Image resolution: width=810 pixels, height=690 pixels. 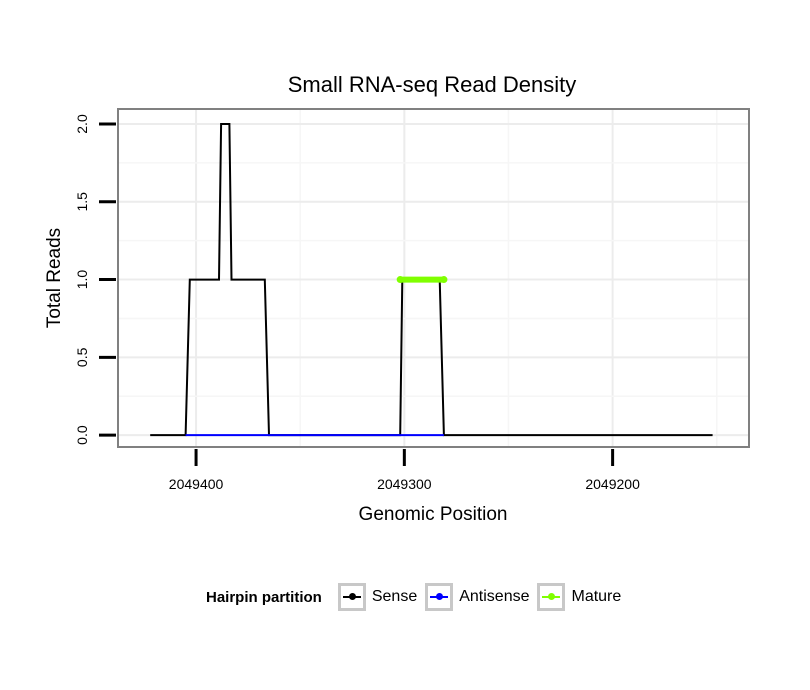 I want to click on legend-item-mature: Mature, so click(x=579, y=597).